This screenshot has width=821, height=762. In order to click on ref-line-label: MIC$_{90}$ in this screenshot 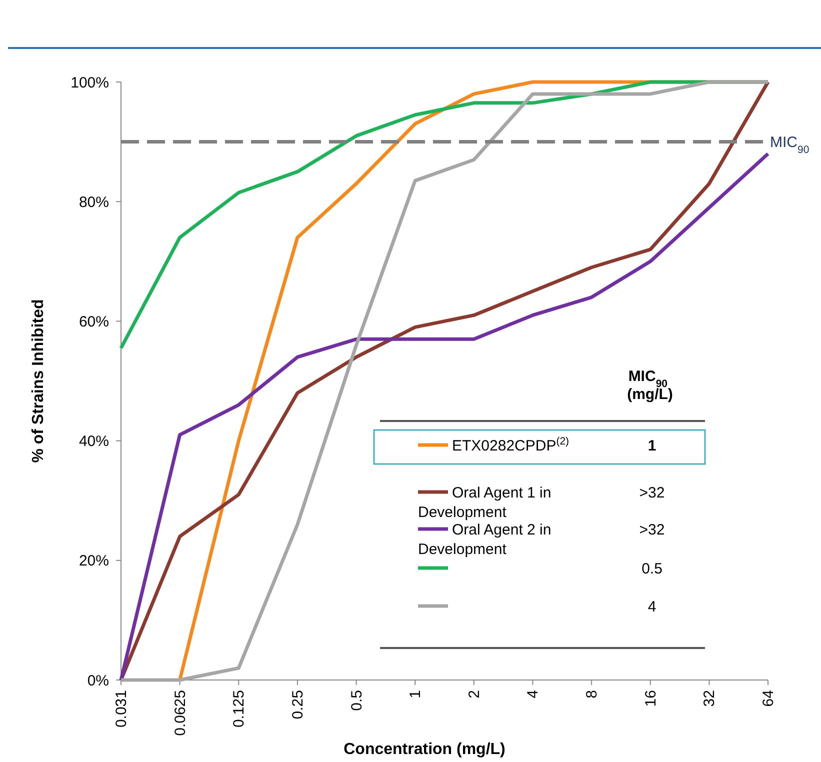, I will do `click(790, 145)`.